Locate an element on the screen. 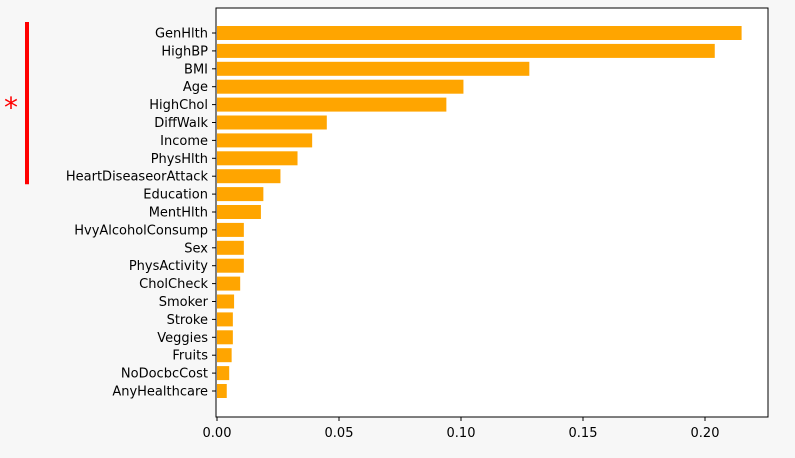 Image resolution: width=795 pixels, height=458 pixels. bar-Sex is located at coordinates (230, 247).